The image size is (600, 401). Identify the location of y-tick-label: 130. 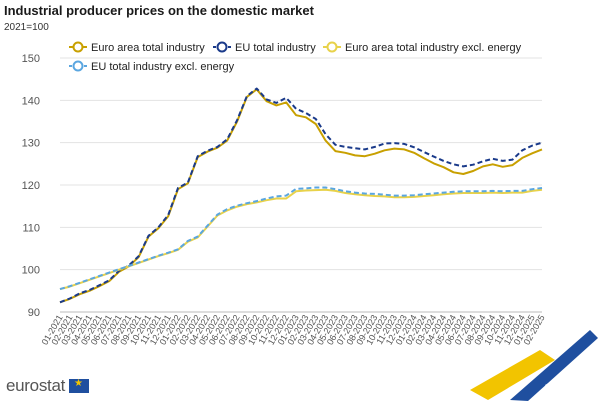
(31, 144).